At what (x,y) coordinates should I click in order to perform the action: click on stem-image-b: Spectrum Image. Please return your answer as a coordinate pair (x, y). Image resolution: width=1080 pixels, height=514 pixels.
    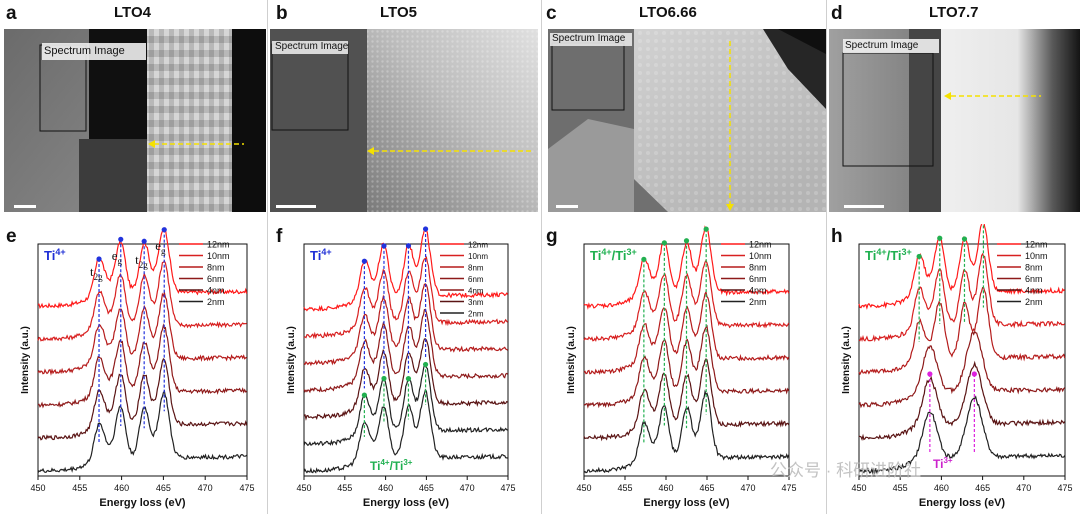
    Looking at the image, I should click on (404, 120).